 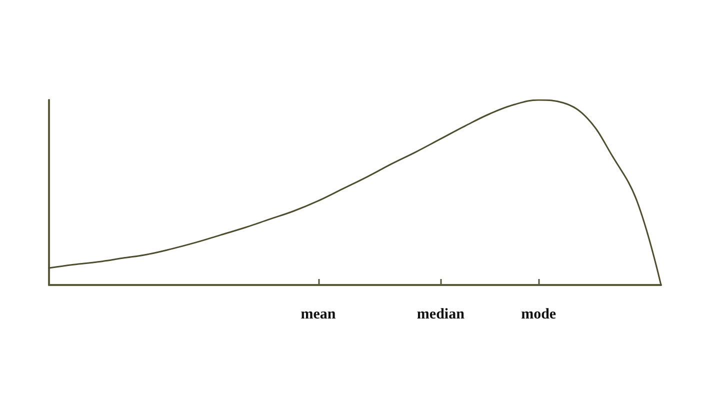 What do you see at coordinates (318, 314) in the screenshot?
I see `x-tick-label: mean` at bounding box center [318, 314].